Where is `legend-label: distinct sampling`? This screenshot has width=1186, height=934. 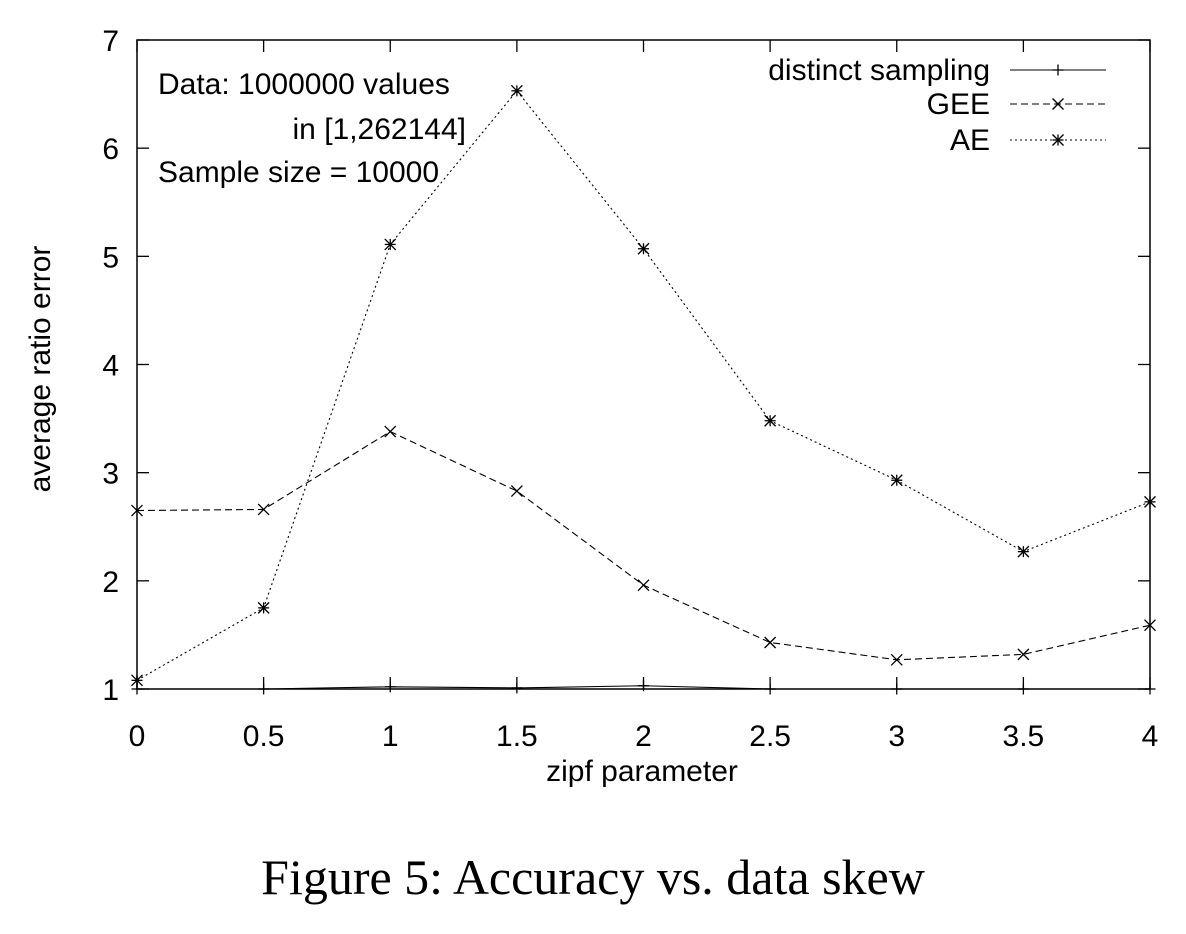 legend-label: distinct sampling is located at coordinates (879, 70).